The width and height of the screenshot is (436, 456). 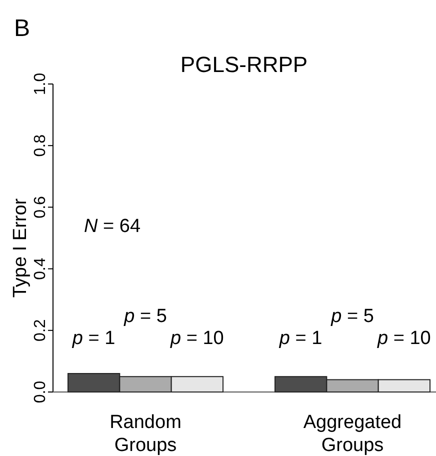 I want to click on y-tick-label: 0.4, so click(x=40, y=269).